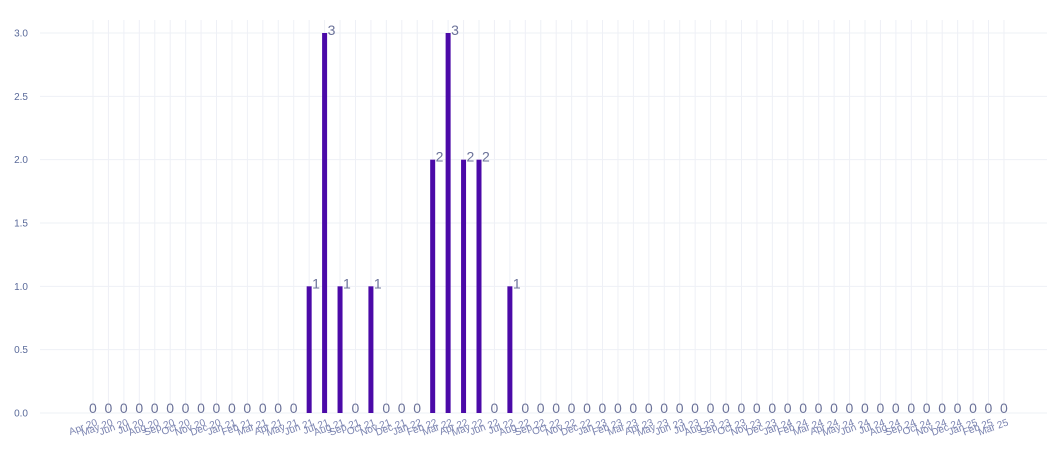 This screenshot has height=465, width=1061. I want to click on y-tick-label: 2.0, so click(21, 160).